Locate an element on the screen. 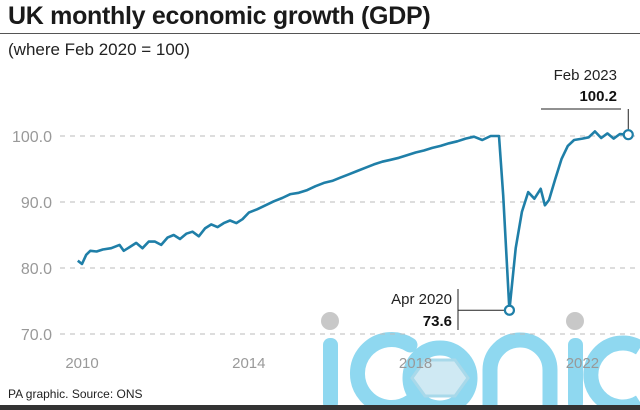  y-tick-label: 80.0 is located at coordinates (36, 269).